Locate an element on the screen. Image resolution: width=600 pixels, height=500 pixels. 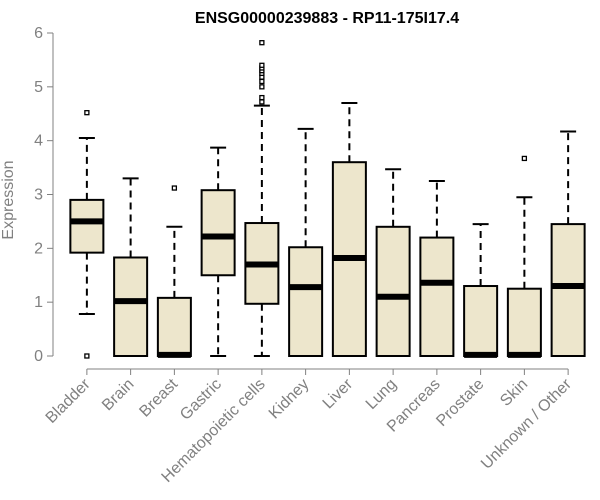
box-unknown-other is located at coordinates (568, 243).